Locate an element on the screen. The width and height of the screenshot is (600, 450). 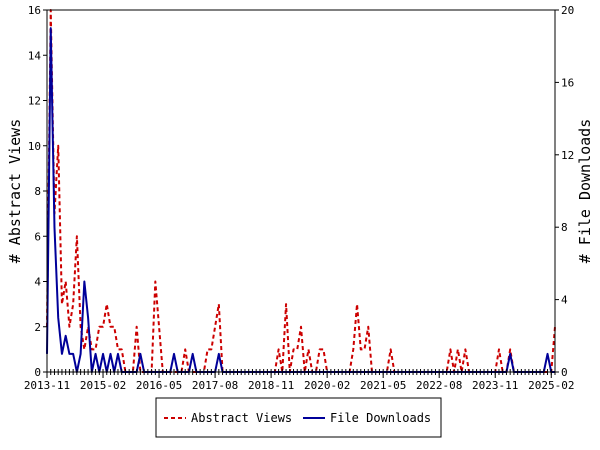
y-left-tick-label: 12 is located at coordinates (34, 101).